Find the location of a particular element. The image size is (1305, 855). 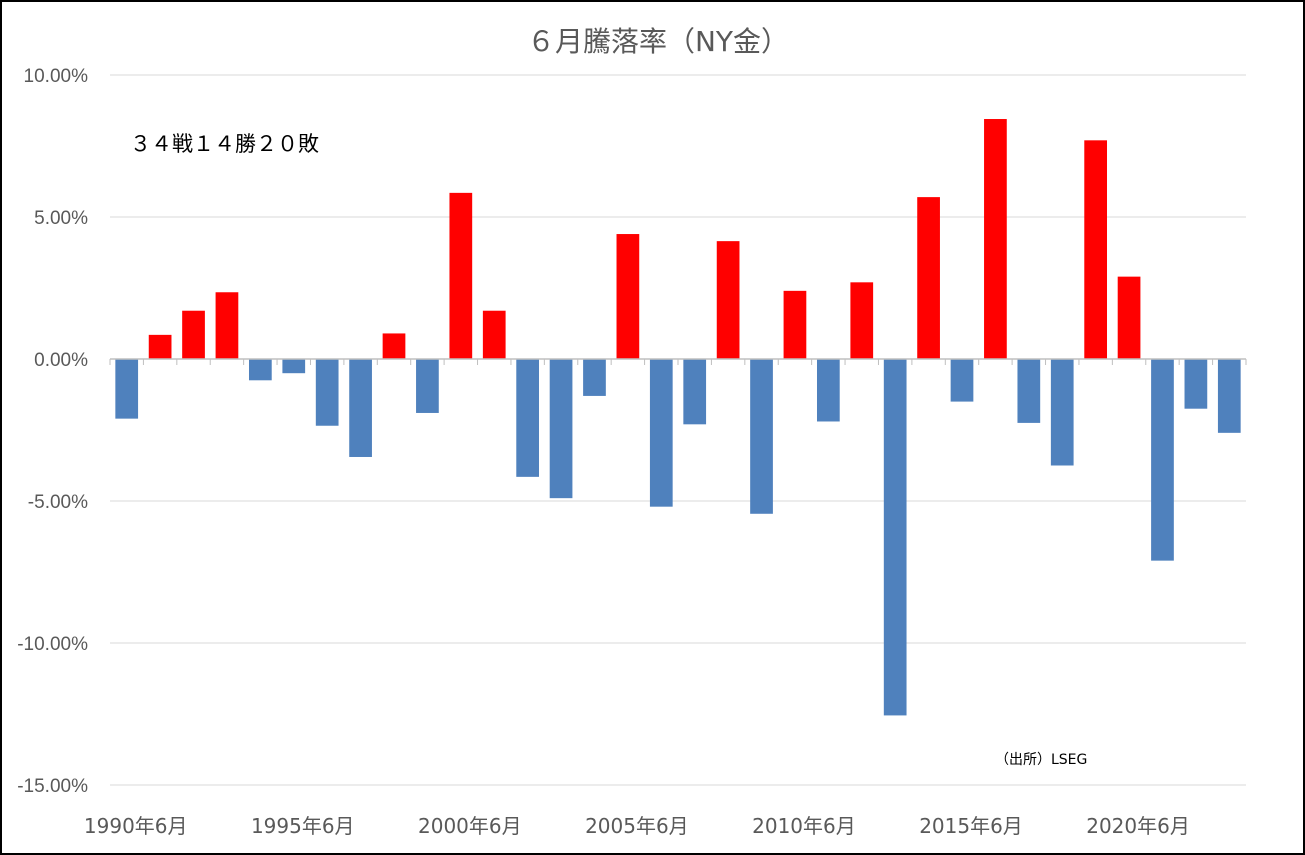

y-tick-label: -10.00% is located at coordinates (52, 644).